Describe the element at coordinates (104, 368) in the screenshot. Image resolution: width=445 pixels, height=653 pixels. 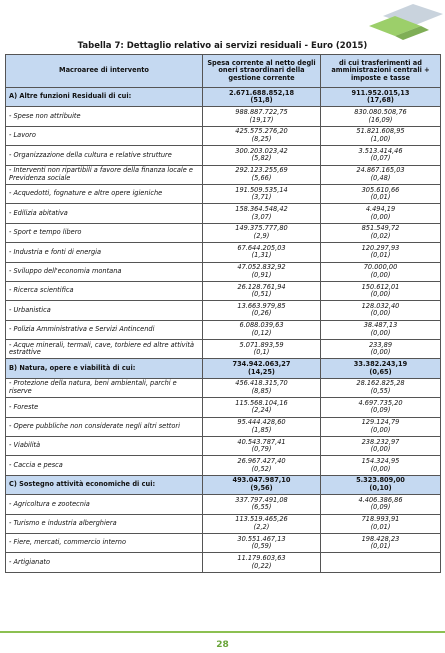
I see `row-label: B) Natura, opere e viabilità di cui:` at that location.